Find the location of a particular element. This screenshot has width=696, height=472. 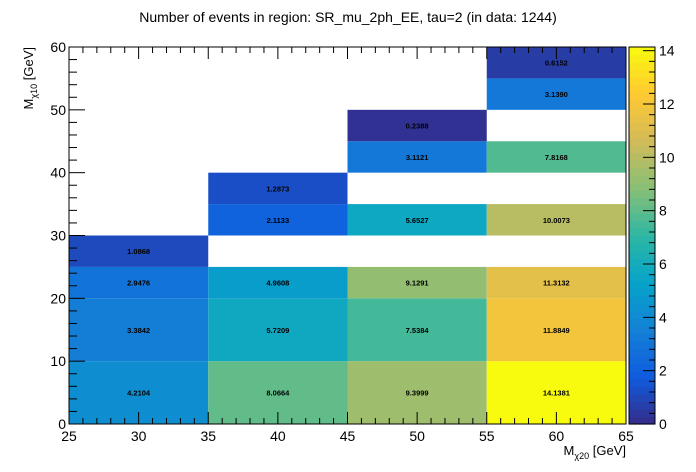

y-tick-label: 50 is located at coordinates (58, 110).